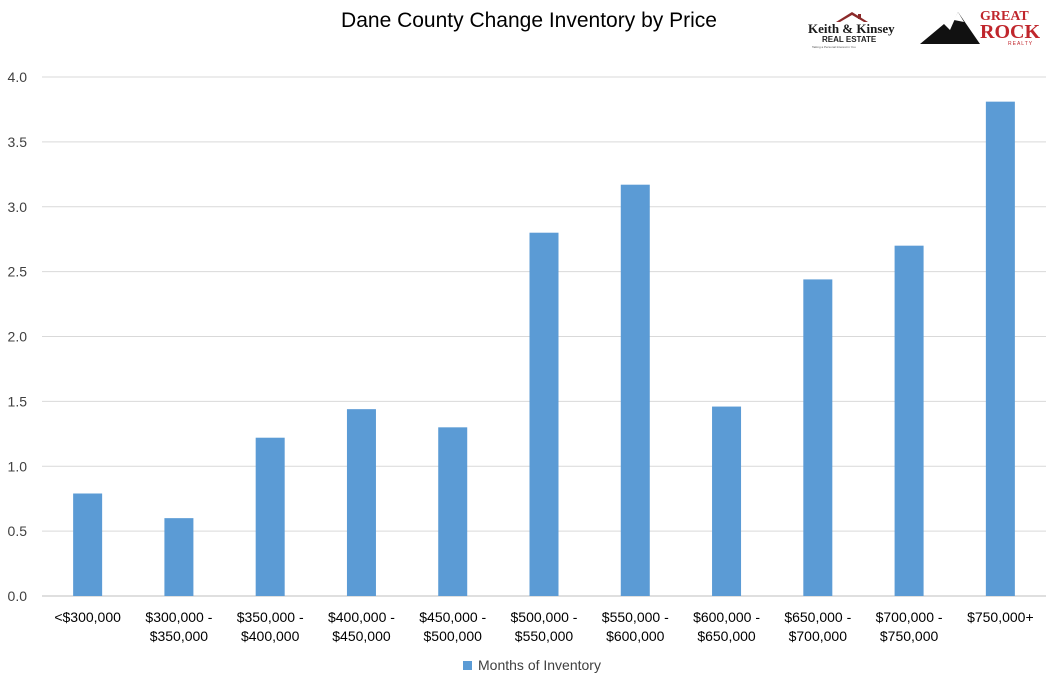 The image size is (1054, 683). Describe the element at coordinates (87, 617) in the screenshot. I see `x-tick-label: <$300,000` at that location.